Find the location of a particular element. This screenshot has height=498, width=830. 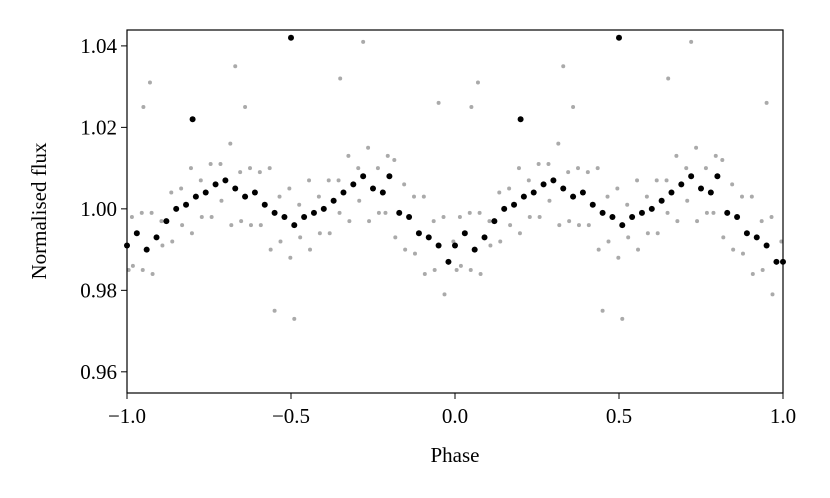

x-tick-label: 0.0 is located at coordinates (455, 416).